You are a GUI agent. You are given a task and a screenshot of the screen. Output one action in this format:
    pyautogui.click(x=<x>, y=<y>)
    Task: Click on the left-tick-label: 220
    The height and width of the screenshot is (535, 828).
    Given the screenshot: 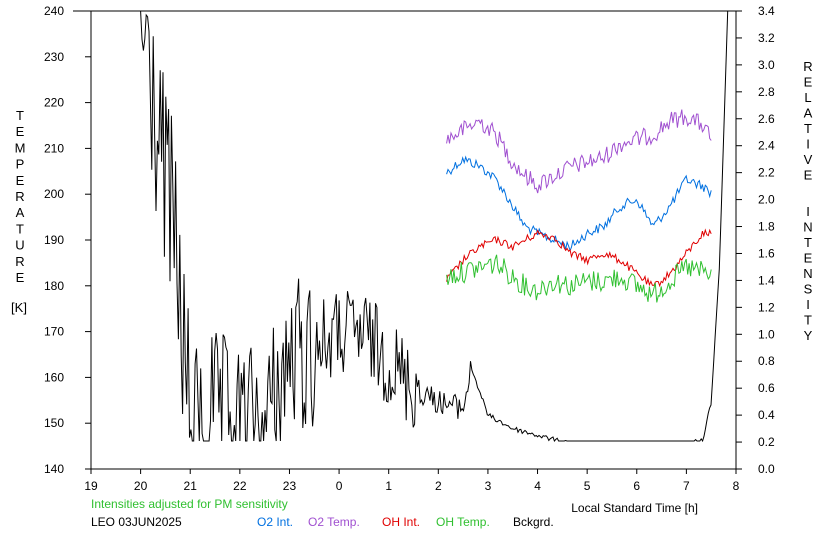 What is the action you would take?
    pyautogui.click(x=54, y=103)
    